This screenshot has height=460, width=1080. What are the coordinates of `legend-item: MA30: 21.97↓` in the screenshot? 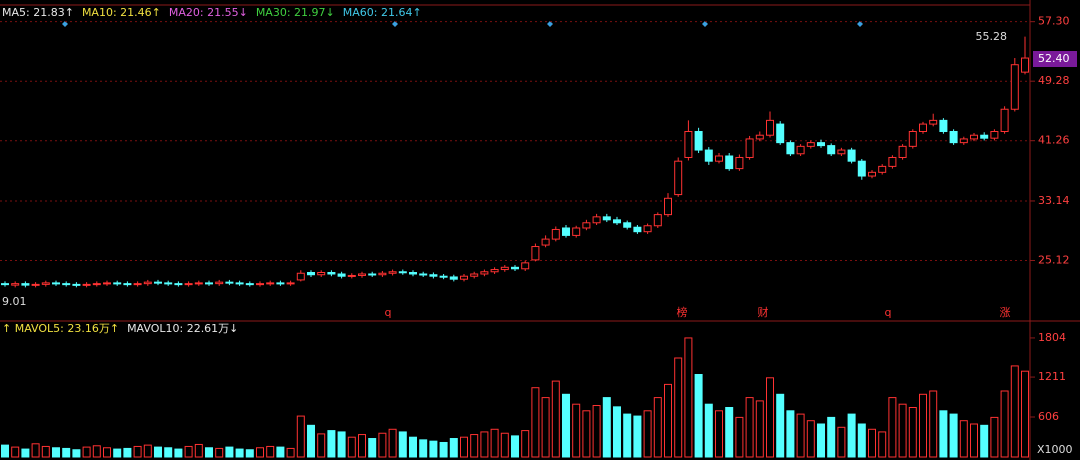 It's located at (295, 12).